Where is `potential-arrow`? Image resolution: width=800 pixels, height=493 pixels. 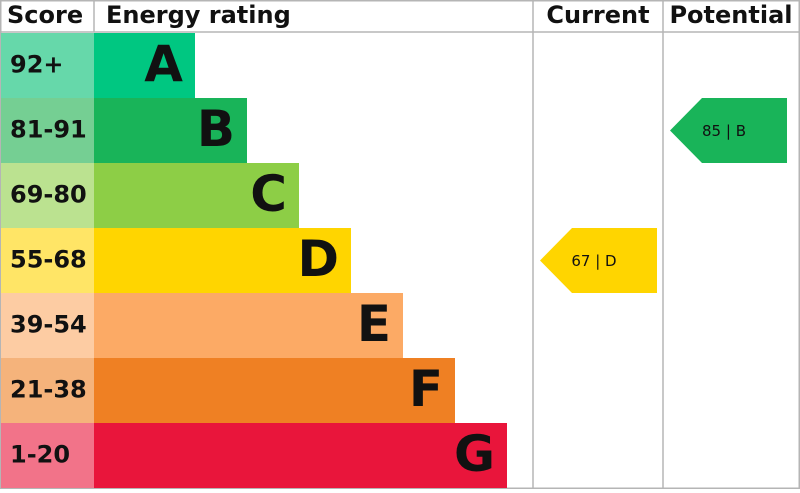 potential-arrow is located at coordinates (728, 130).